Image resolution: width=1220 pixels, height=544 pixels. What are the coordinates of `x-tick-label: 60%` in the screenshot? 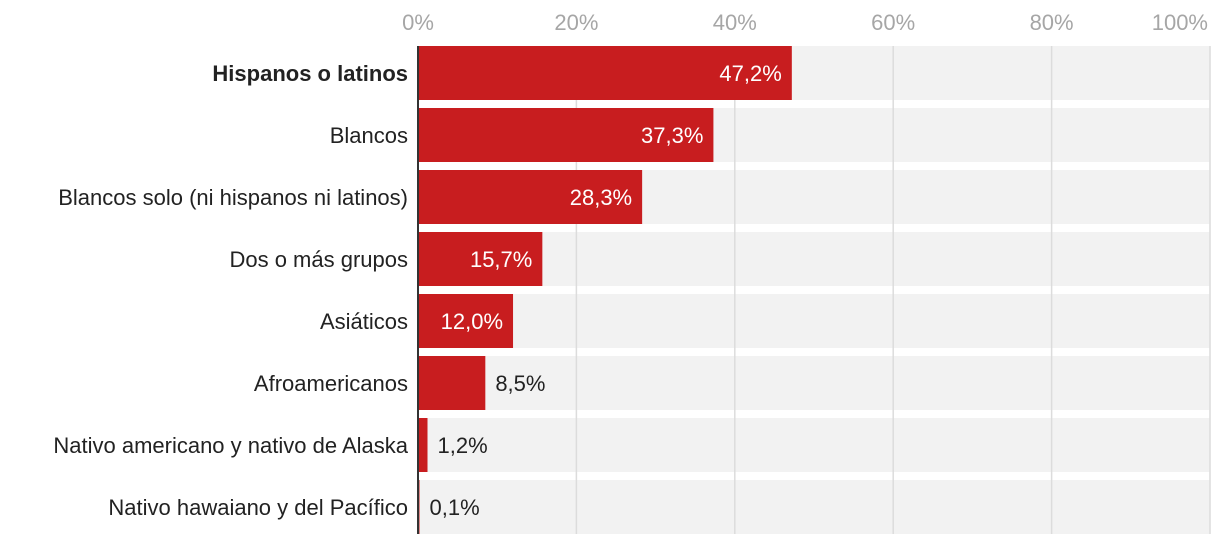 It's located at (893, 22).